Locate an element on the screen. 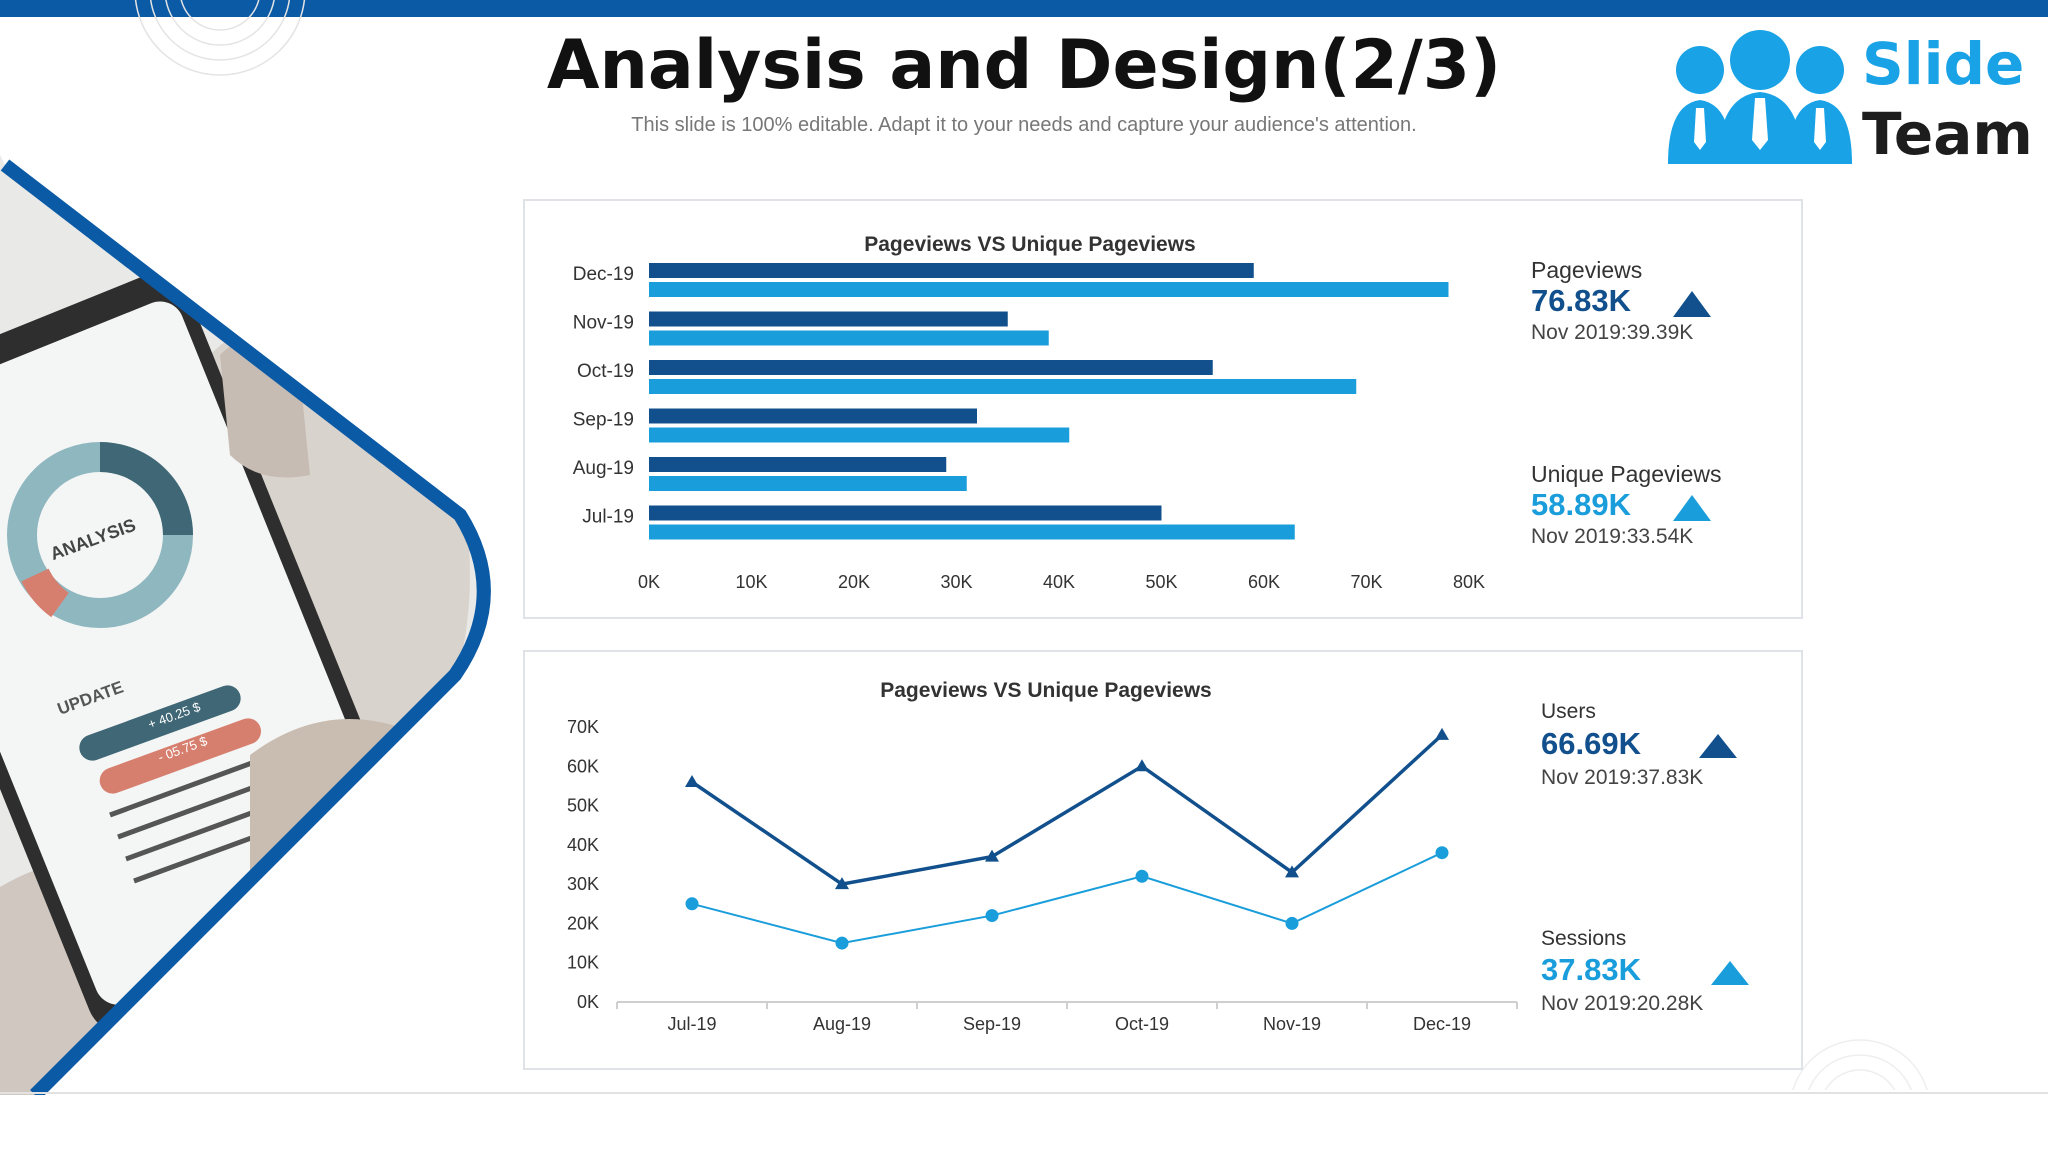 Image resolution: width=2048 pixels, height=1152 pixels. pageviews-up-triangle-icon is located at coordinates (1692, 304).